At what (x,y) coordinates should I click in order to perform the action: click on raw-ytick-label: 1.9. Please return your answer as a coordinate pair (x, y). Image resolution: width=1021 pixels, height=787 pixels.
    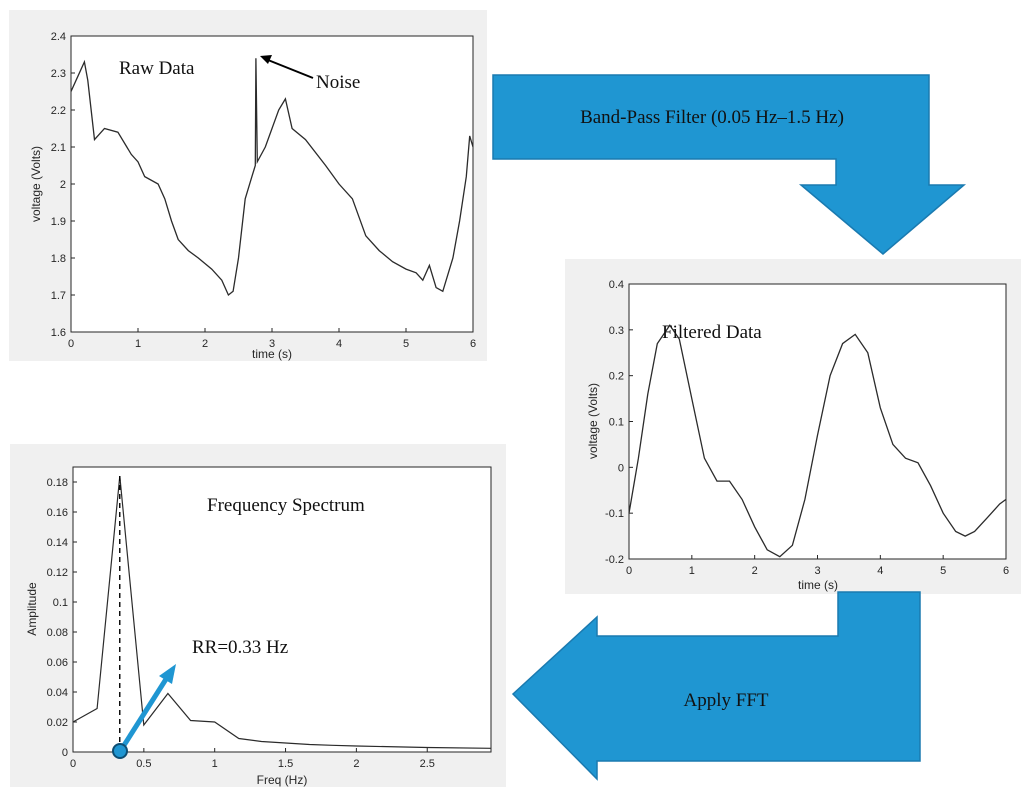
    Looking at the image, I should click on (58, 222).